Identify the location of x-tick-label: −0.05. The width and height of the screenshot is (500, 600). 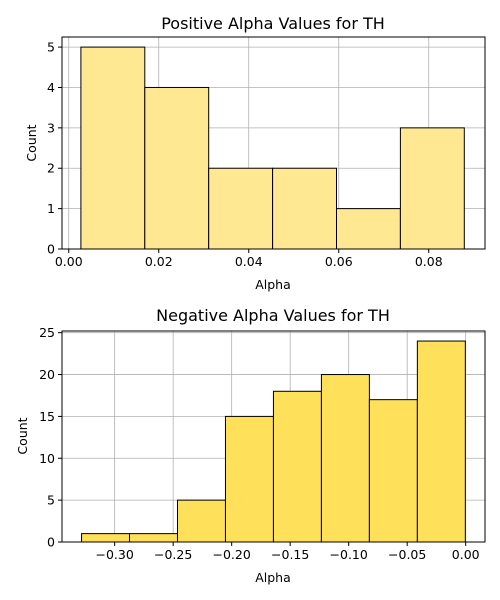
(407, 554).